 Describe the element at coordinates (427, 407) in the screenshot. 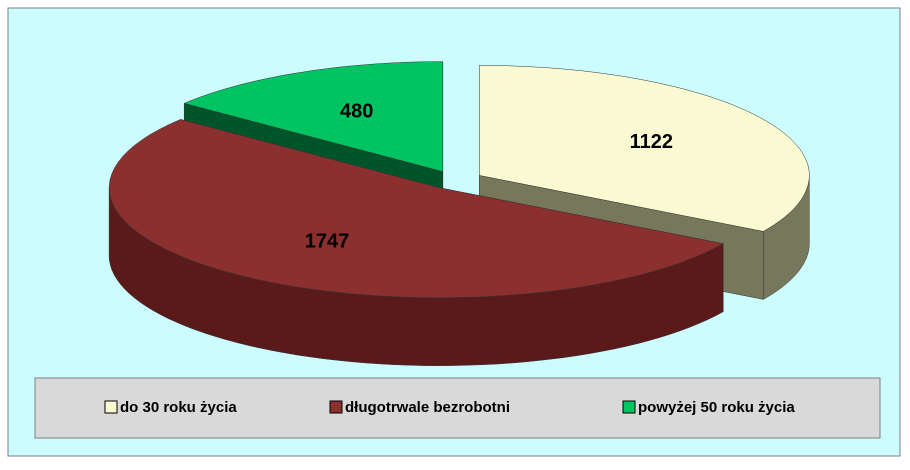

I see `legend-label: długotrwale bezrobotni` at that location.